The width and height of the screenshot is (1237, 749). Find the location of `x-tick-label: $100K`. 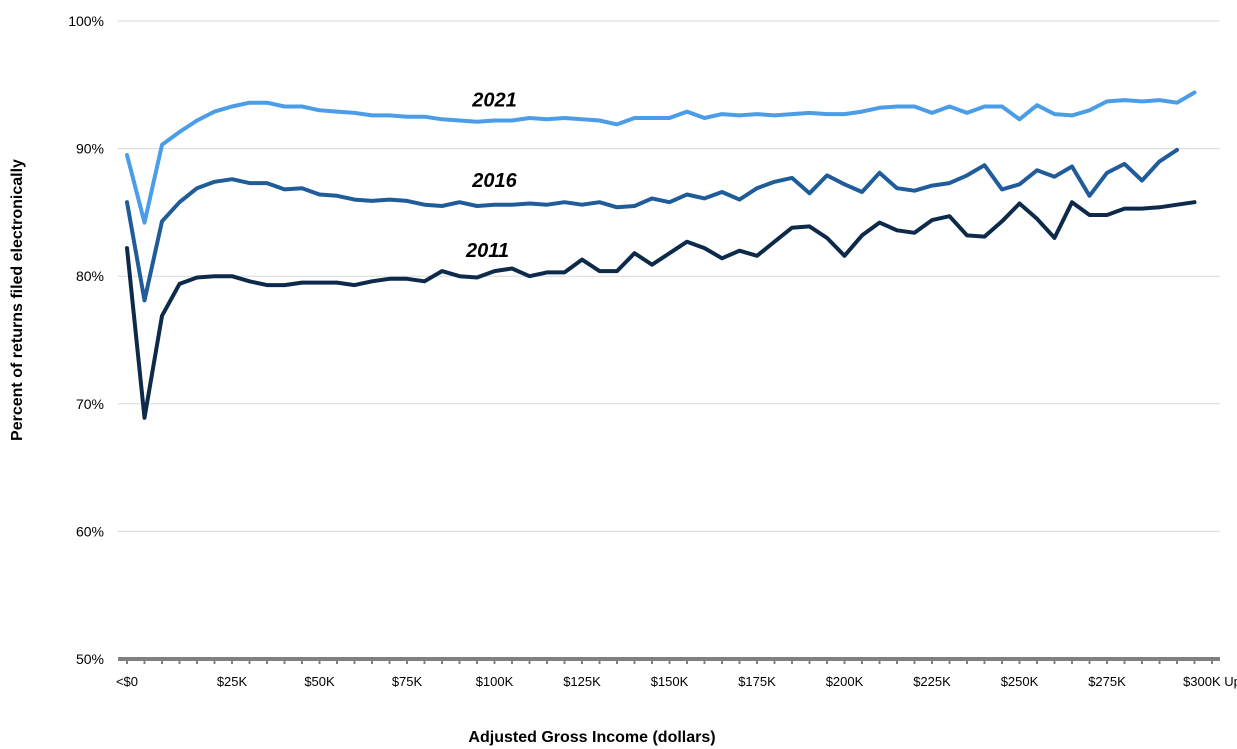

x-tick-label: $100K is located at coordinates (495, 681).